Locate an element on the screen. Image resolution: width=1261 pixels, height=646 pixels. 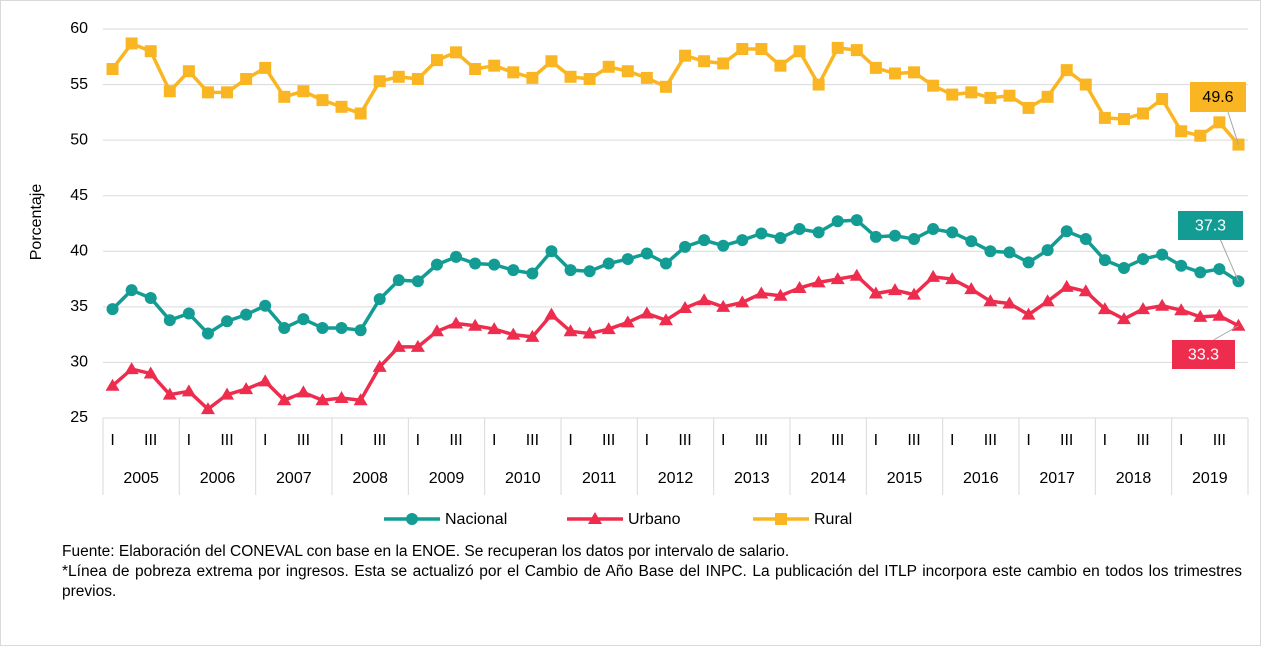
group-label: 2014 is located at coordinates (828, 478).